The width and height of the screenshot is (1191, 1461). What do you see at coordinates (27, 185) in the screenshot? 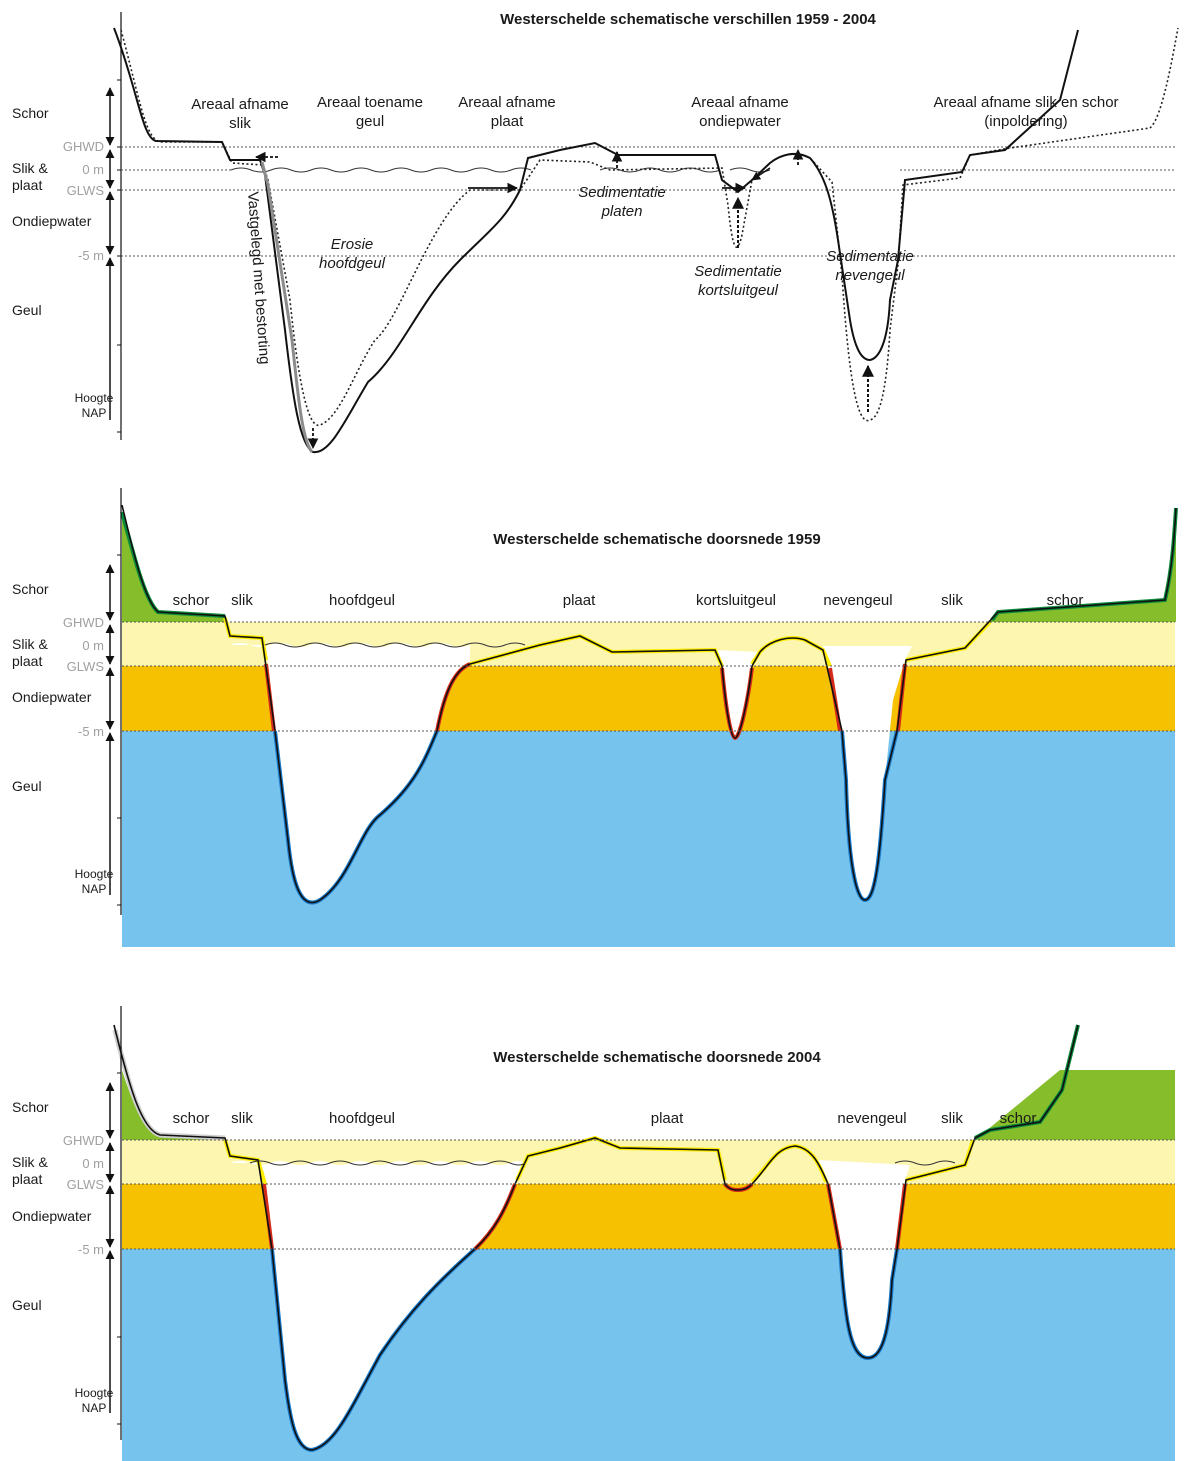
I see `p1-label-plaat: plaat` at bounding box center [27, 185].